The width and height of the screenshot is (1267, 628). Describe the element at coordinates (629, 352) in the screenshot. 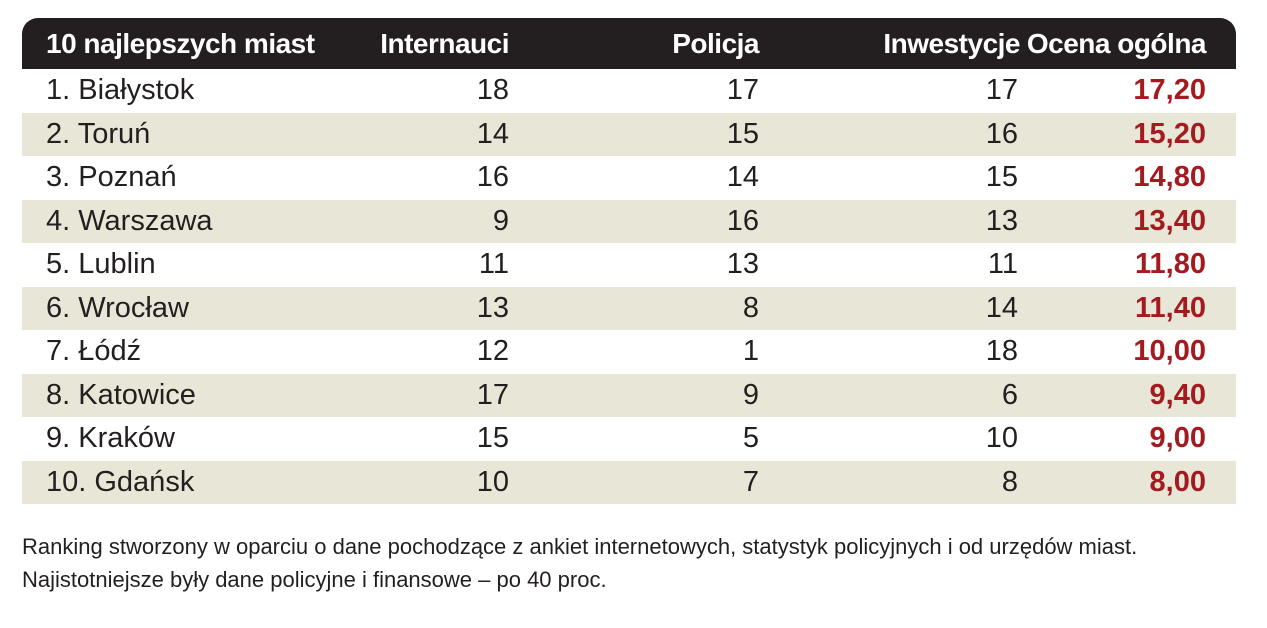

I see `table-row: 7. Łódź 12 1 18 10,00` at that location.